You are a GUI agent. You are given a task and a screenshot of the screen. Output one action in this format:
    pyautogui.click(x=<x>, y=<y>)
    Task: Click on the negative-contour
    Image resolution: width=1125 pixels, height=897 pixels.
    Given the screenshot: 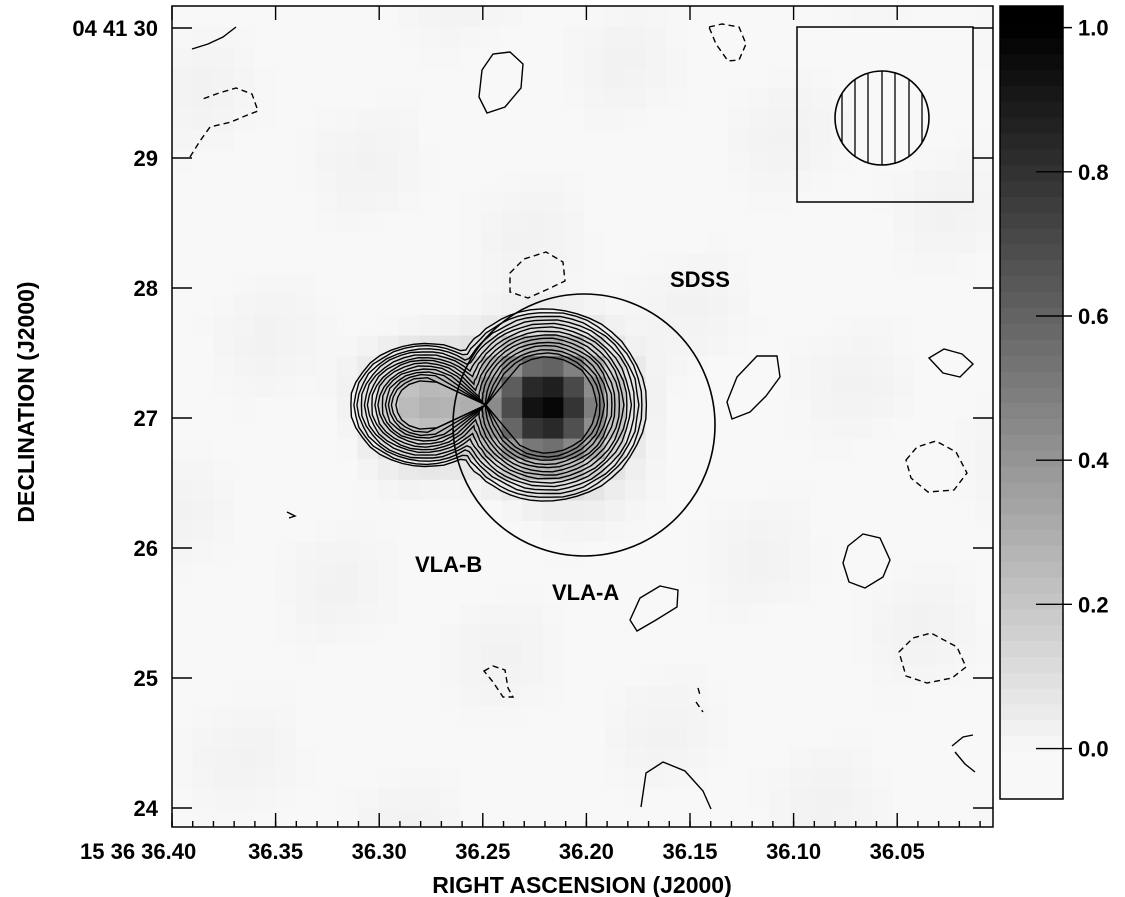 What is the action you would take?
    pyautogui.click(x=727, y=42)
    